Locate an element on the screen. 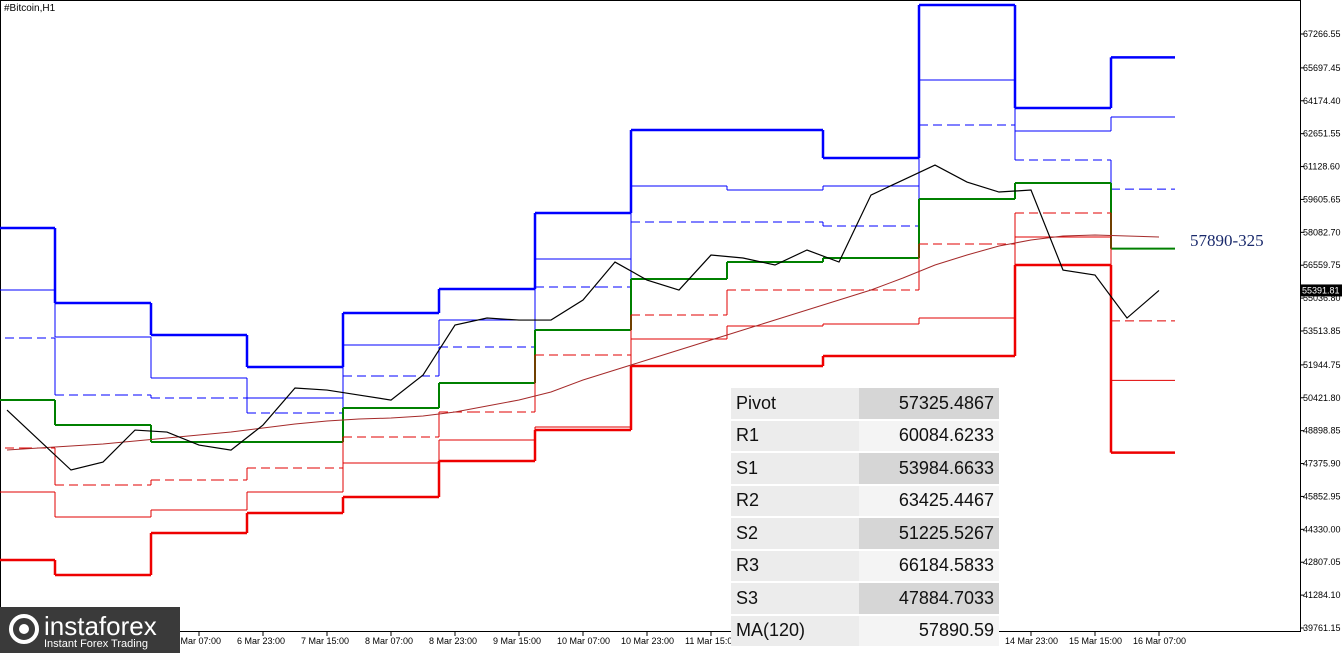 The image size is (1342, 653). watermark-brand: instaforex is located at coordinates (100, 626).